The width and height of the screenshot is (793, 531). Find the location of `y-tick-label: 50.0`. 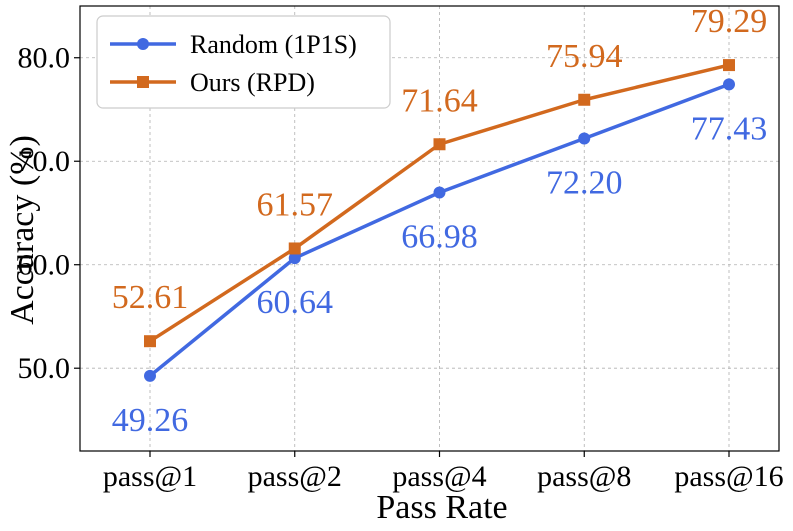

y-tick-label: 50.0 is located at coordinates (44, 368).